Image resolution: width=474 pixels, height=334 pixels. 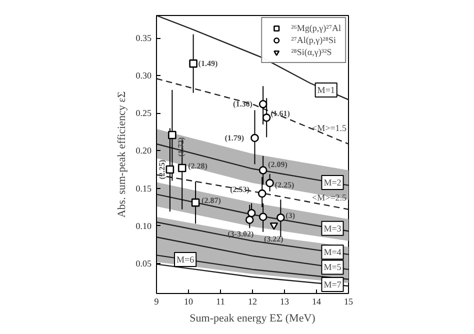 What do you see at coordinates (157, 301) in the screenshot?
I see `x-tick-label: 9` at bounding box center [157, 301].